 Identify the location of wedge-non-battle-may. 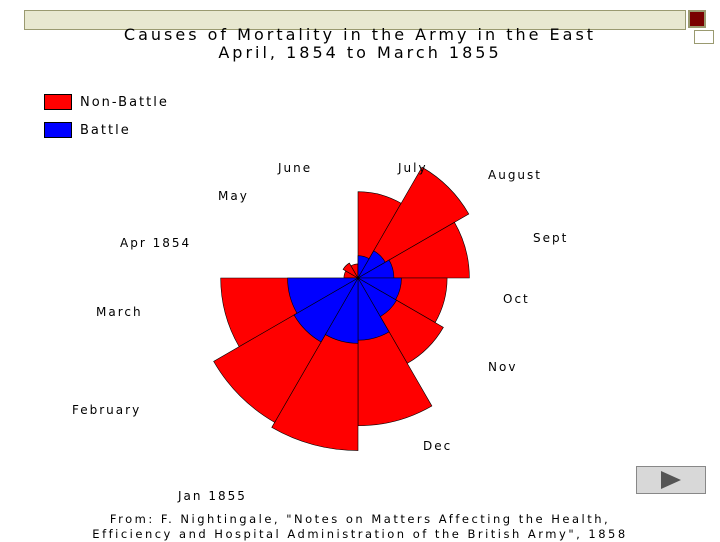
(350, 270).